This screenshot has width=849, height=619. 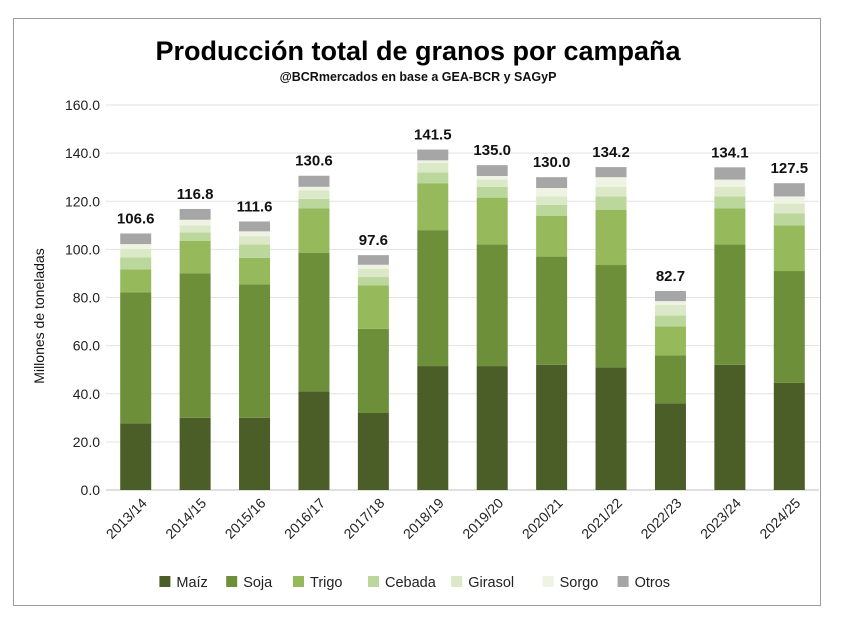 I want to click on legend-swatch-trigo, so click(x=298, y=581).